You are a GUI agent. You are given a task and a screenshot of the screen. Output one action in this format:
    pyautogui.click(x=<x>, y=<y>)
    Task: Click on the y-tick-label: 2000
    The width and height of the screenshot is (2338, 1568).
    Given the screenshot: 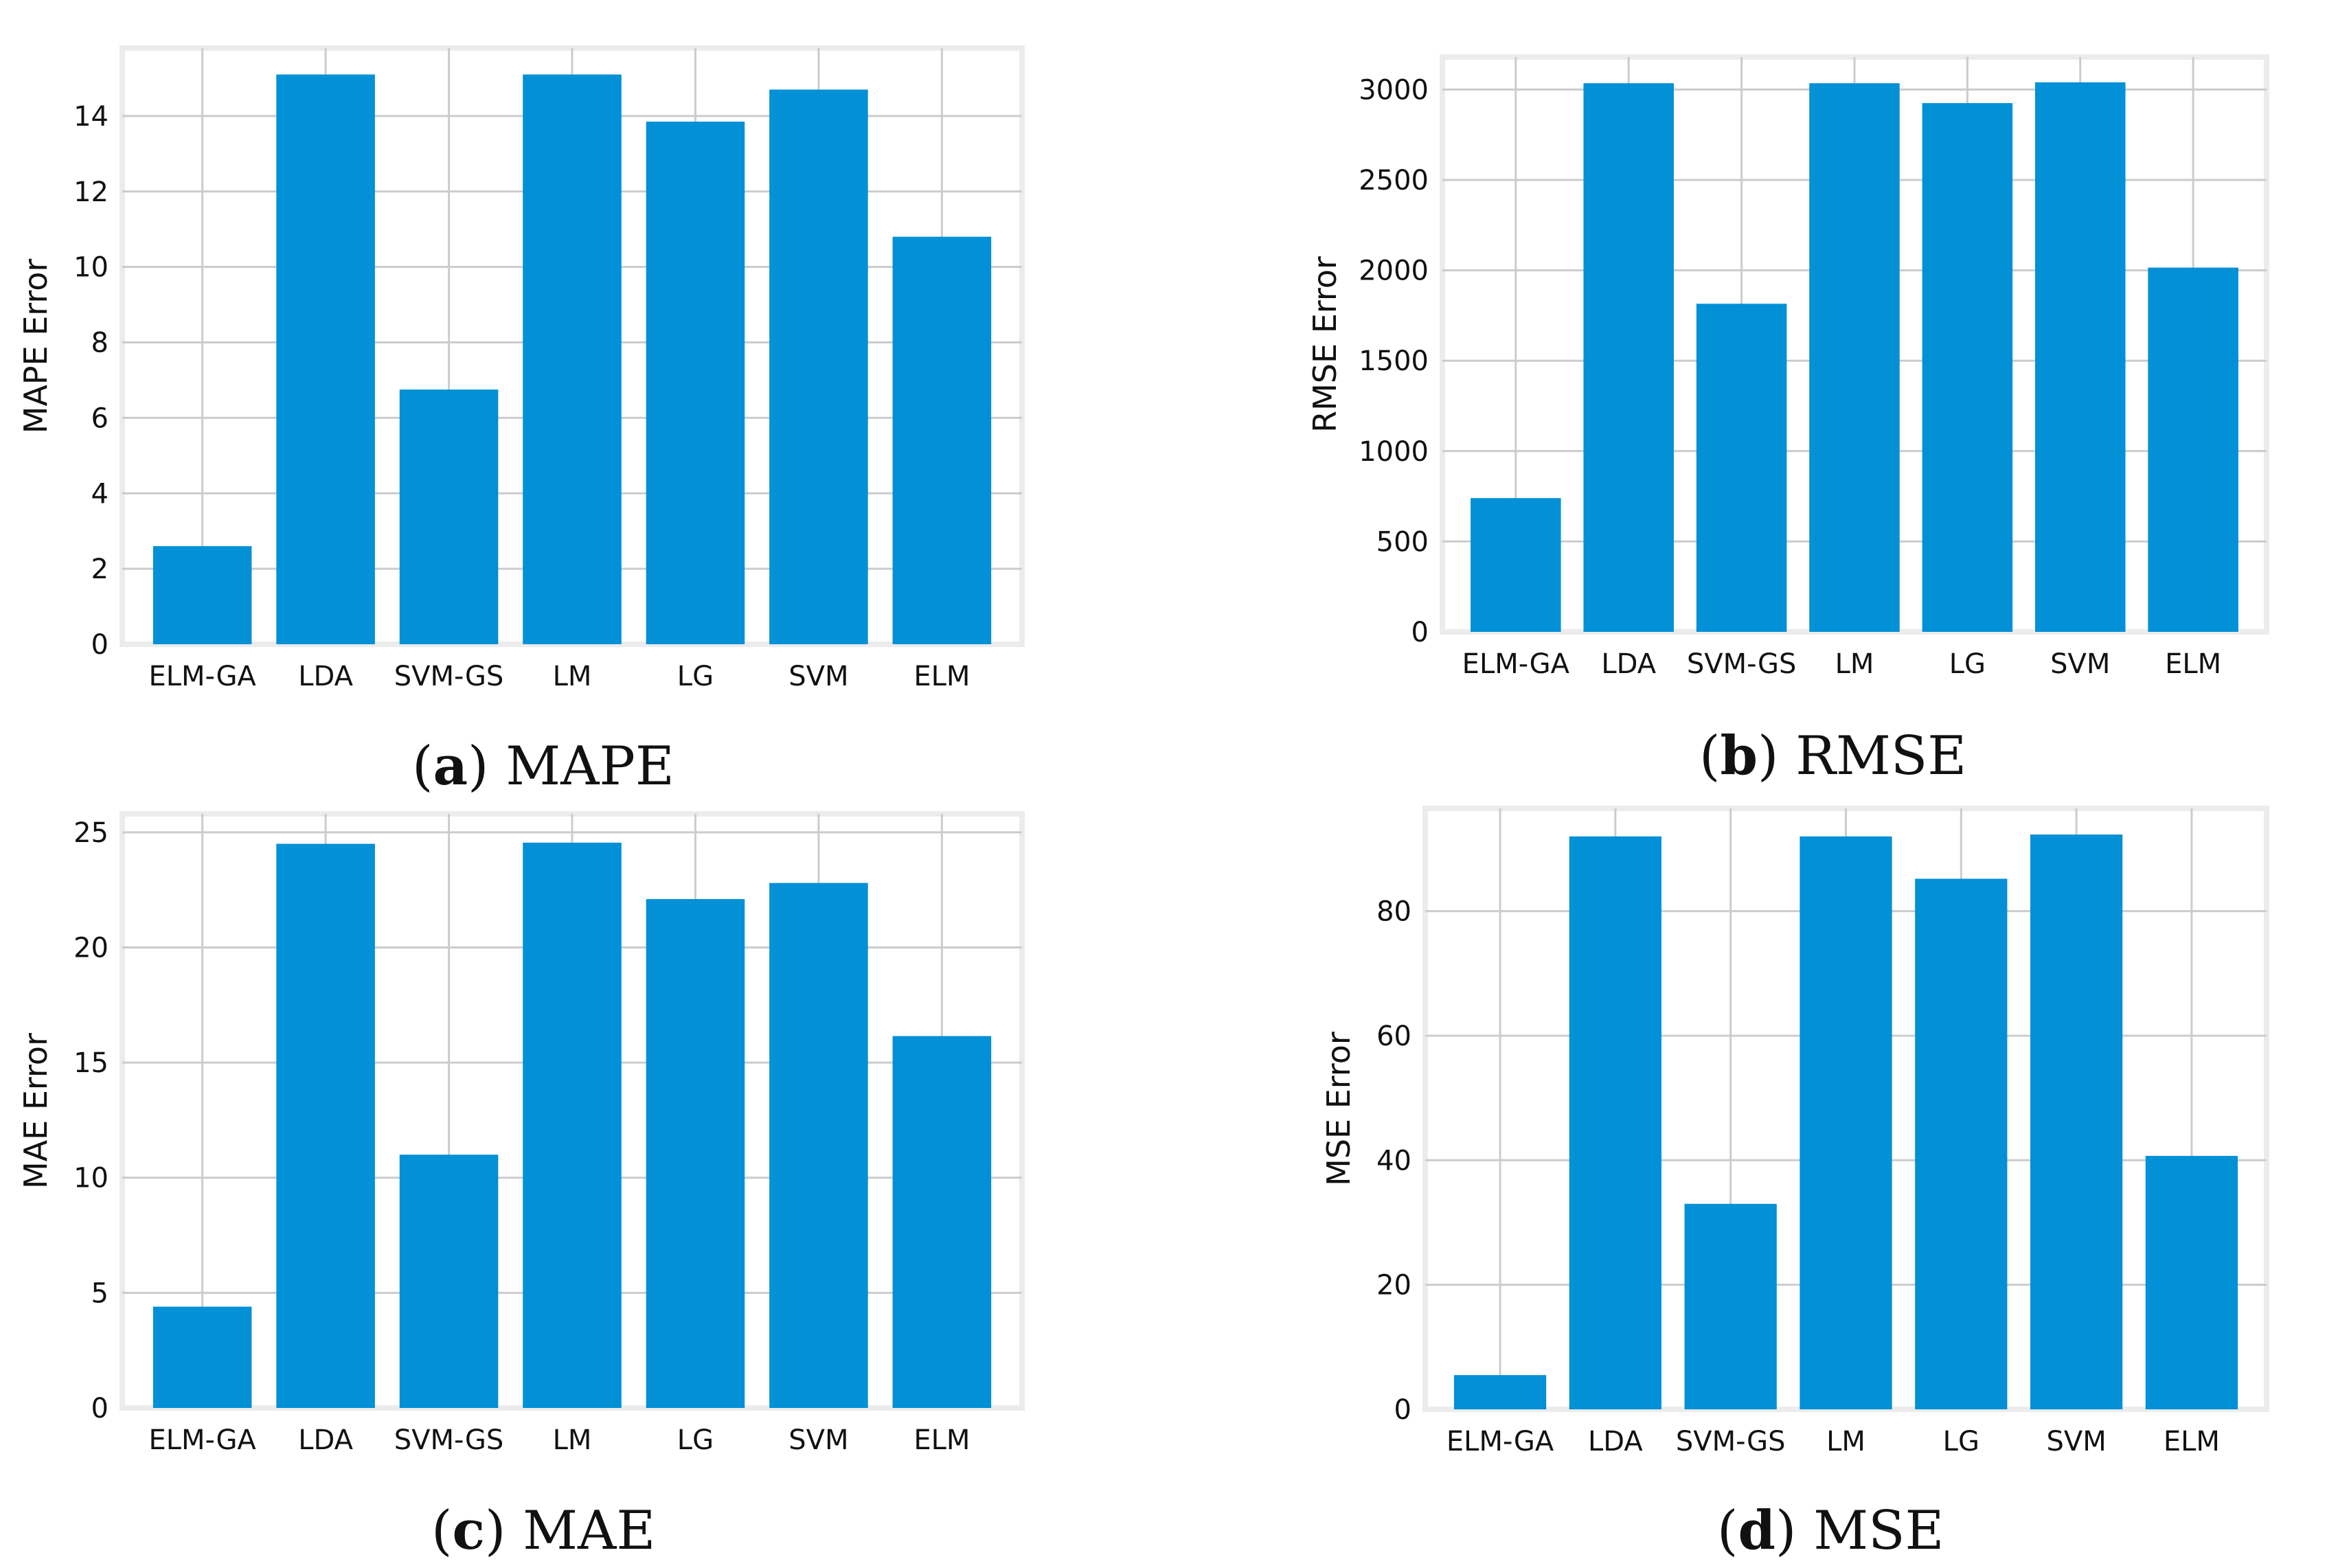 What is the action you would take?
    pyautogui.click(x=1394, y=271)
    